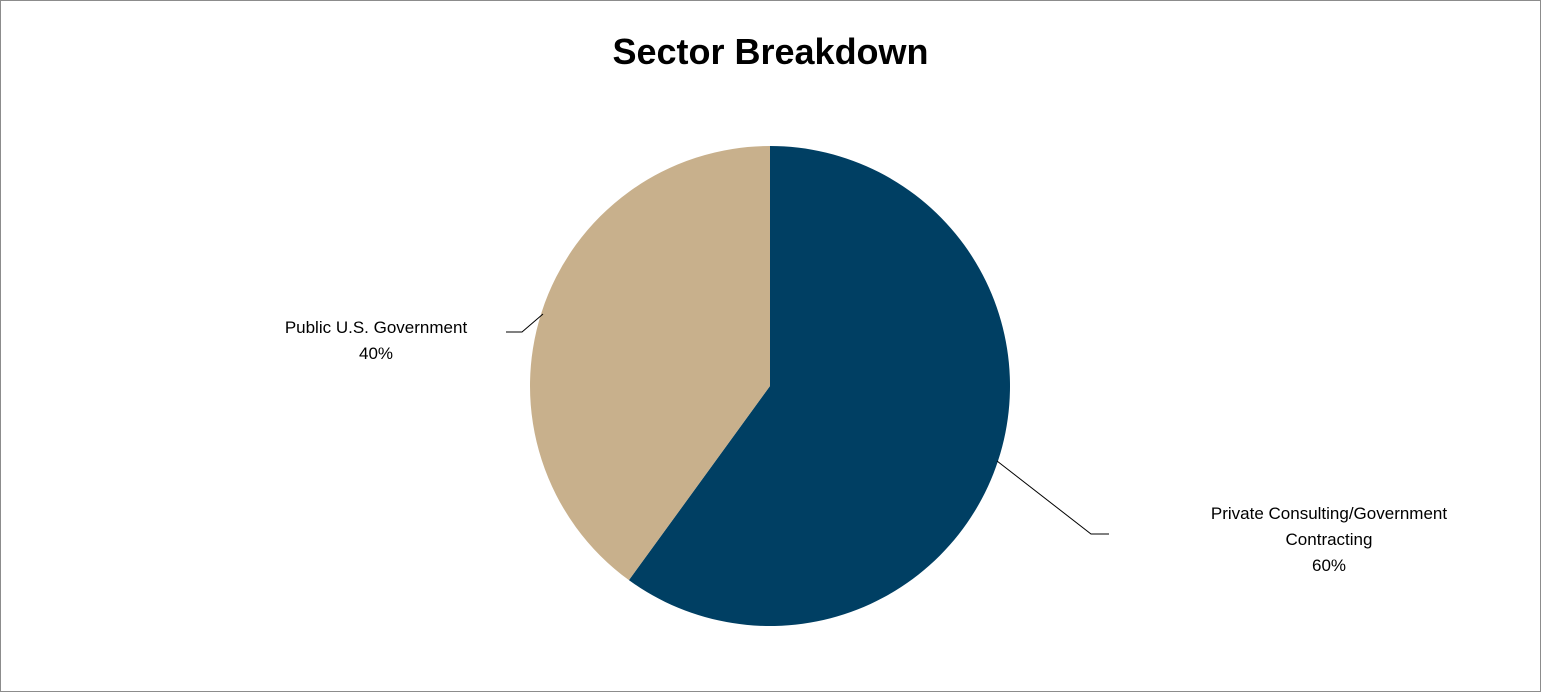  I want to click on data-label-category: Public U.S. Government, so click(376, 327).